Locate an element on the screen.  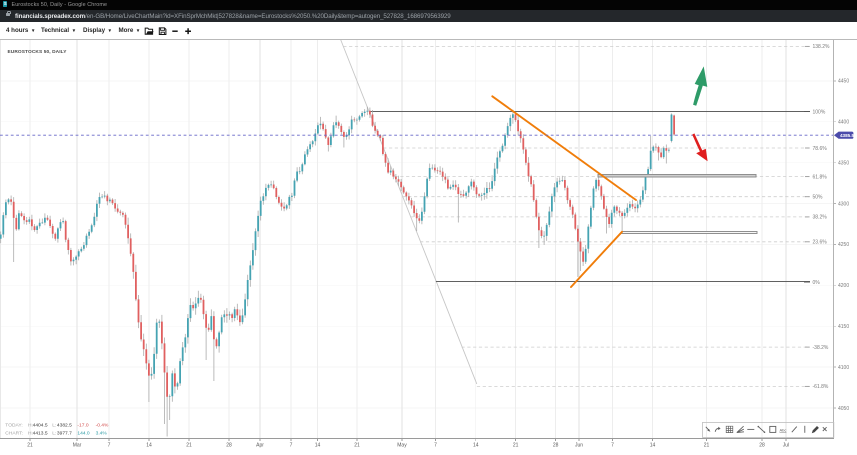
svg-text: CHART: is located at coordinates (14, 434).